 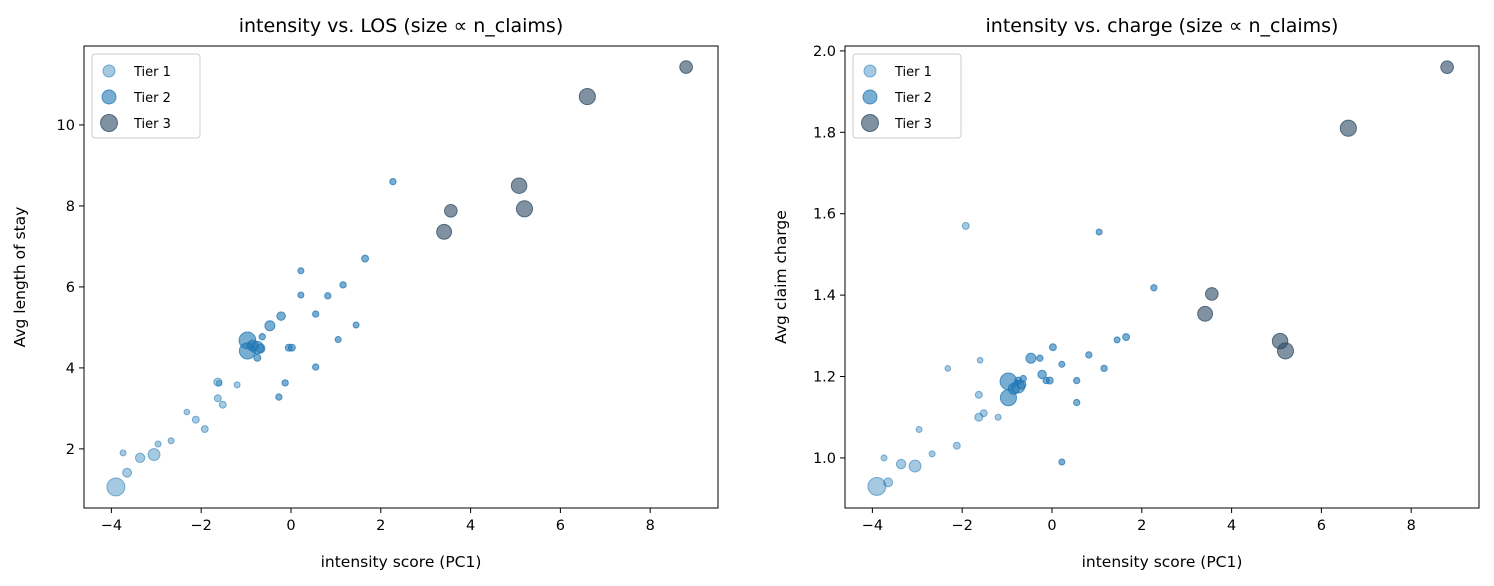 I want to click on y-tick-label: 6, so click(x=70, y=288).